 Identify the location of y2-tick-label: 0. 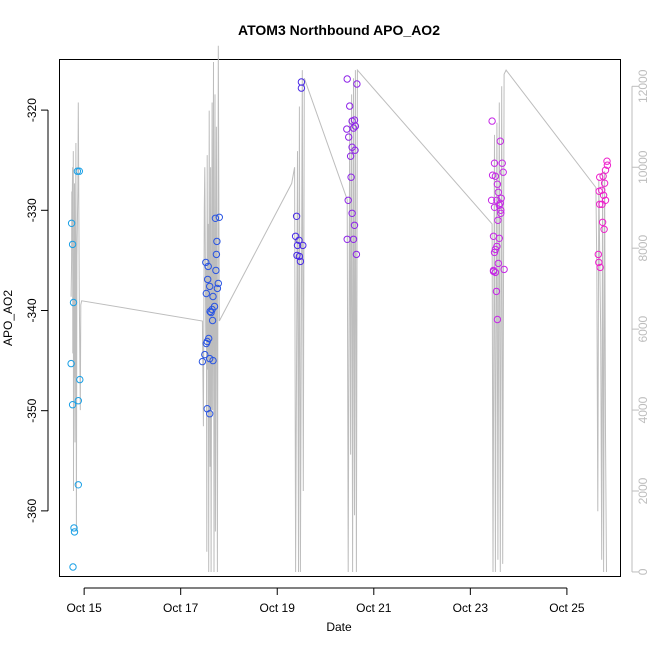
(643, 571).